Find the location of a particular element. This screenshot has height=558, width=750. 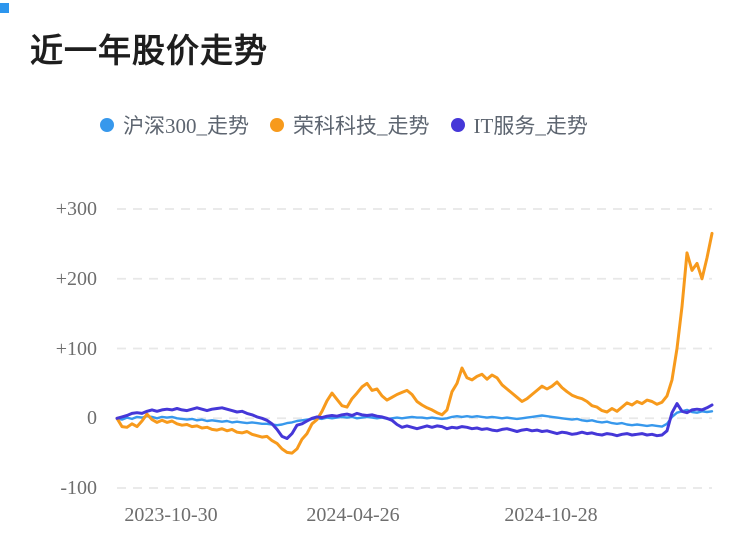

legend-swatch-itservice-icon is located at coordinates (457, 125).